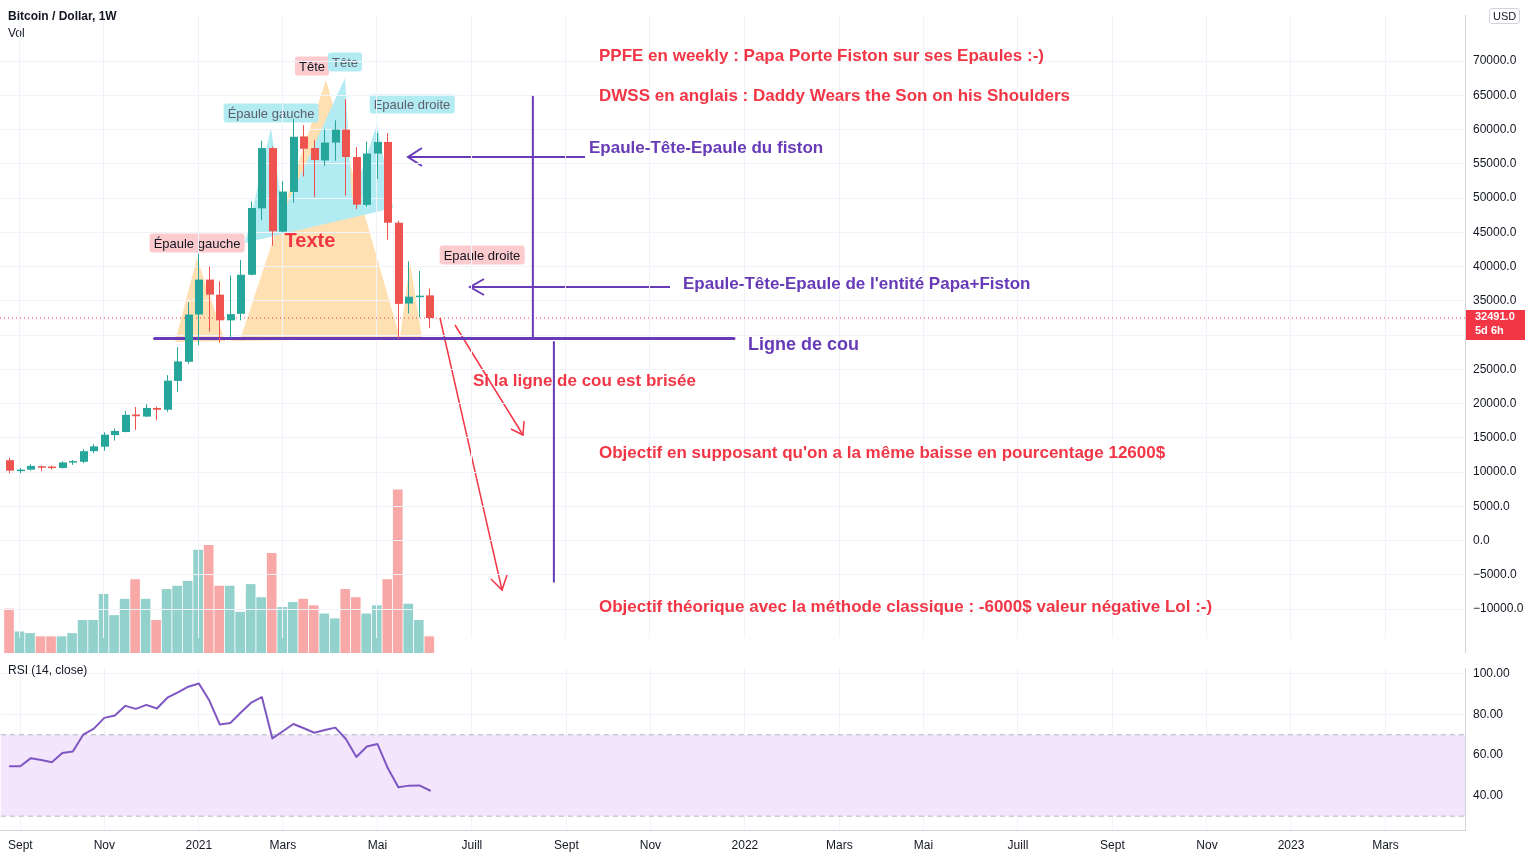 The width and height of the screenshot is (1536, 858). Describe the element at coordinates (1495, 323) in the screenshot. I see `ref-line-label: 32491.0 5d 6h` at that location.